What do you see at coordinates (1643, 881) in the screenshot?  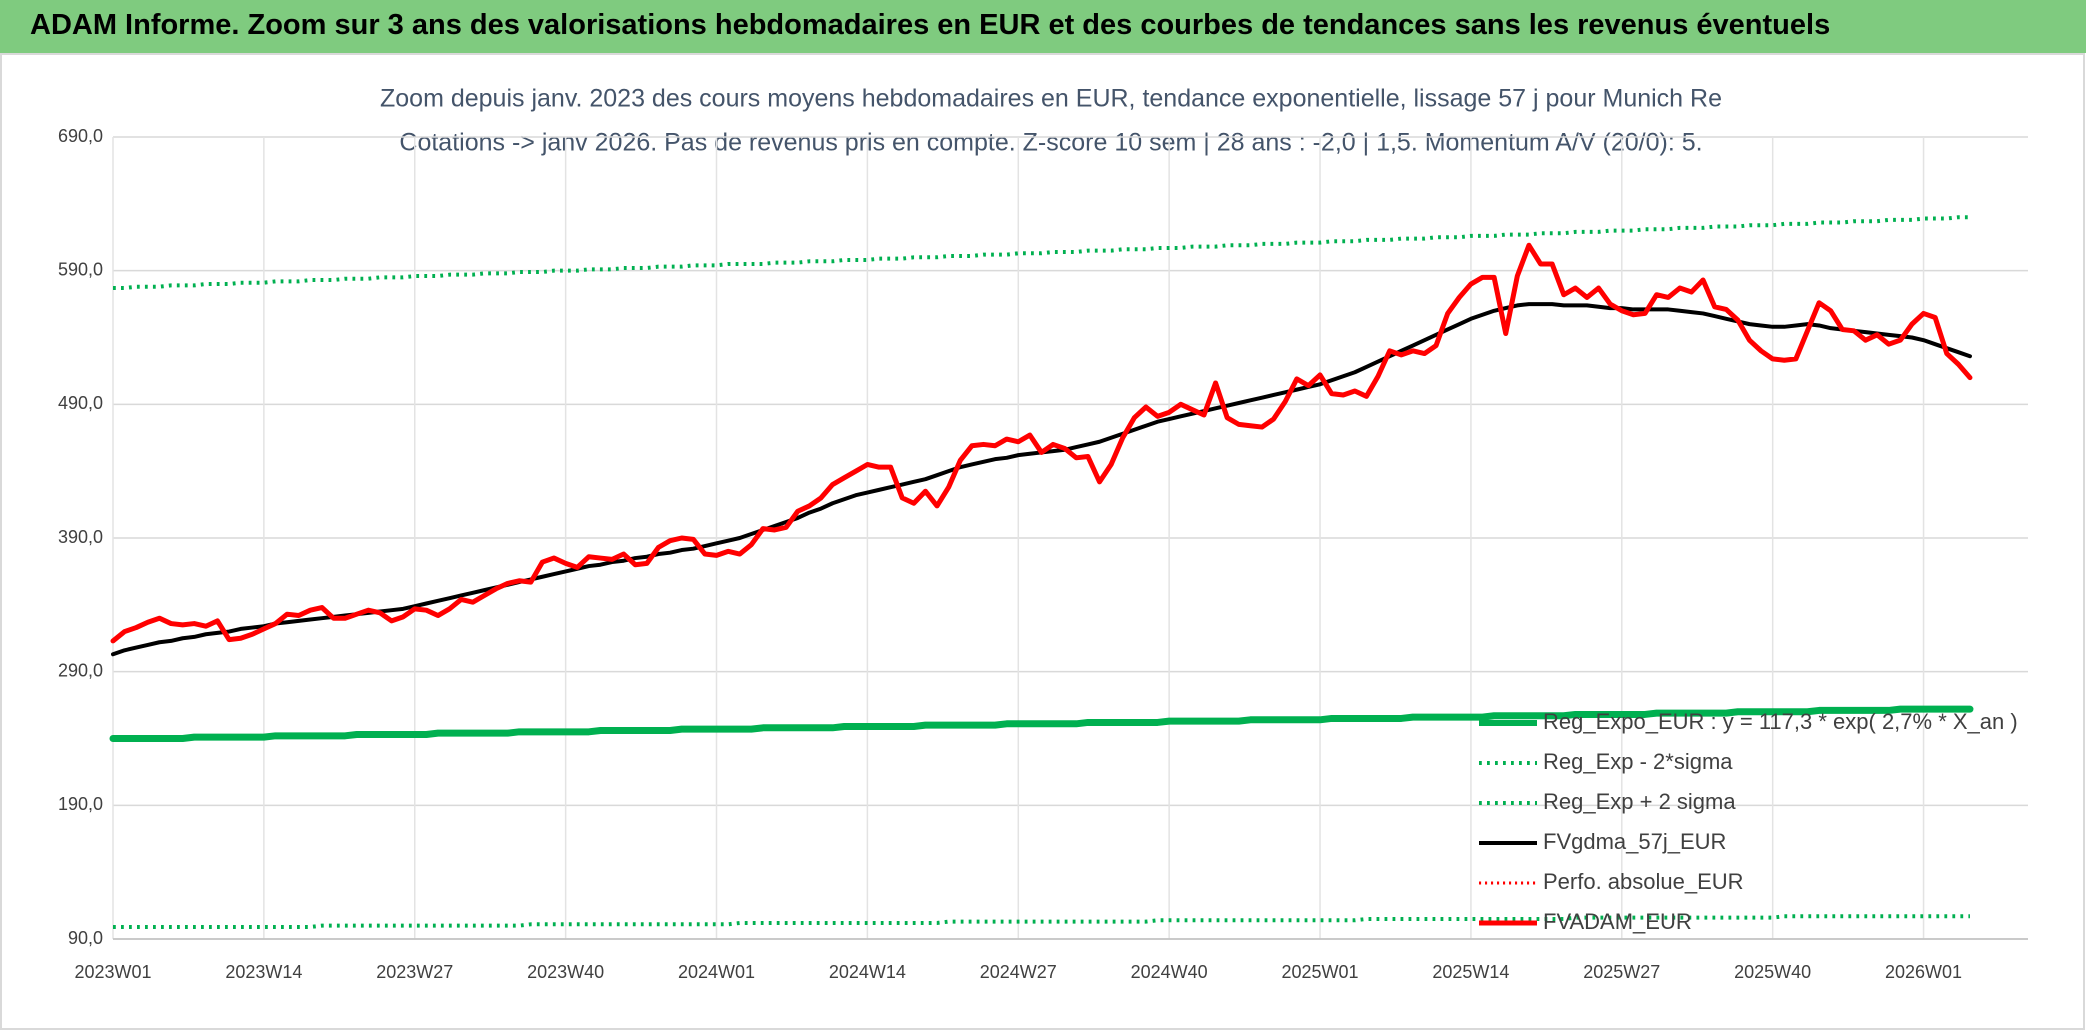 I see `legend-label: Perfo. absolue_EUR` at bounding box center [1643, 881].